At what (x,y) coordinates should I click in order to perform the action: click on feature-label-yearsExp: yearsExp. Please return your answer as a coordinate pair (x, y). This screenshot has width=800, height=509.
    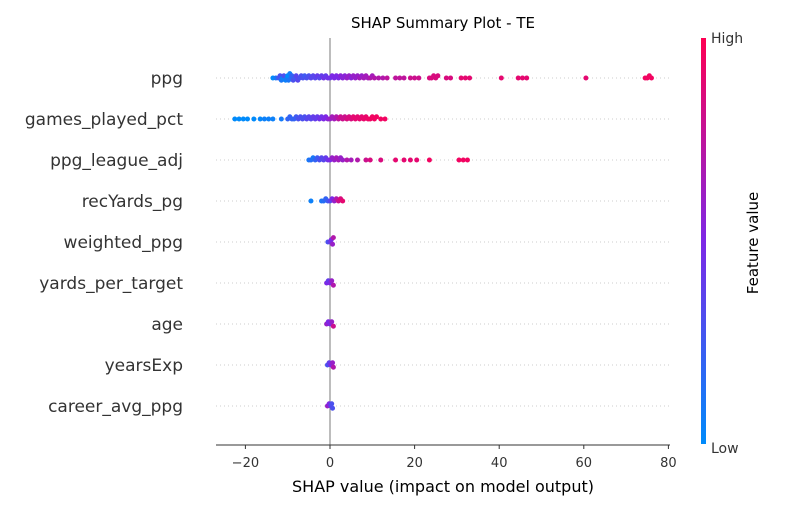
    Looking at the image, I should click on (144, 366).